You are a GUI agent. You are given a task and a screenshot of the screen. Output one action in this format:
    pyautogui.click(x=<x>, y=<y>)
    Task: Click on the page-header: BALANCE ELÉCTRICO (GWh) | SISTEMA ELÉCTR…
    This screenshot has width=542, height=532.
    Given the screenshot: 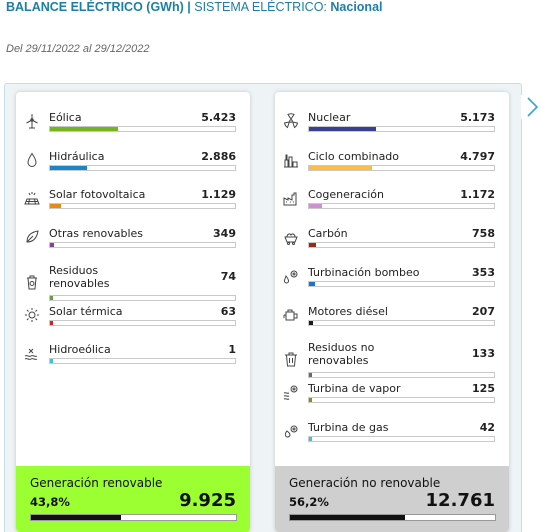 What is the action you would take?
    pyautogui.click(x=194, y=7)
    